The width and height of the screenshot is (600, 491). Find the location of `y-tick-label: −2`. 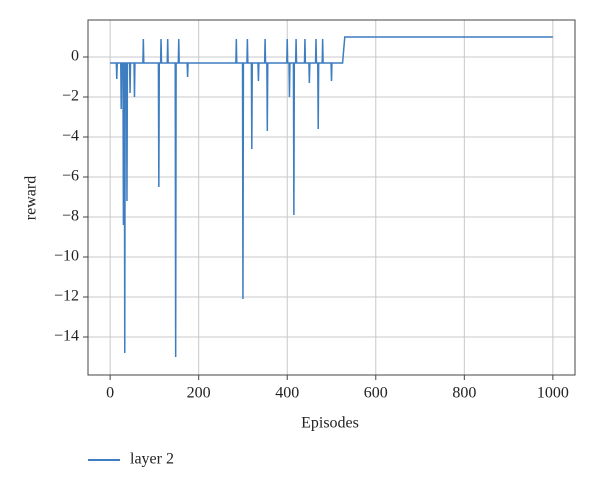

y-tick-label: −2 is located at coordinates (70, 96).